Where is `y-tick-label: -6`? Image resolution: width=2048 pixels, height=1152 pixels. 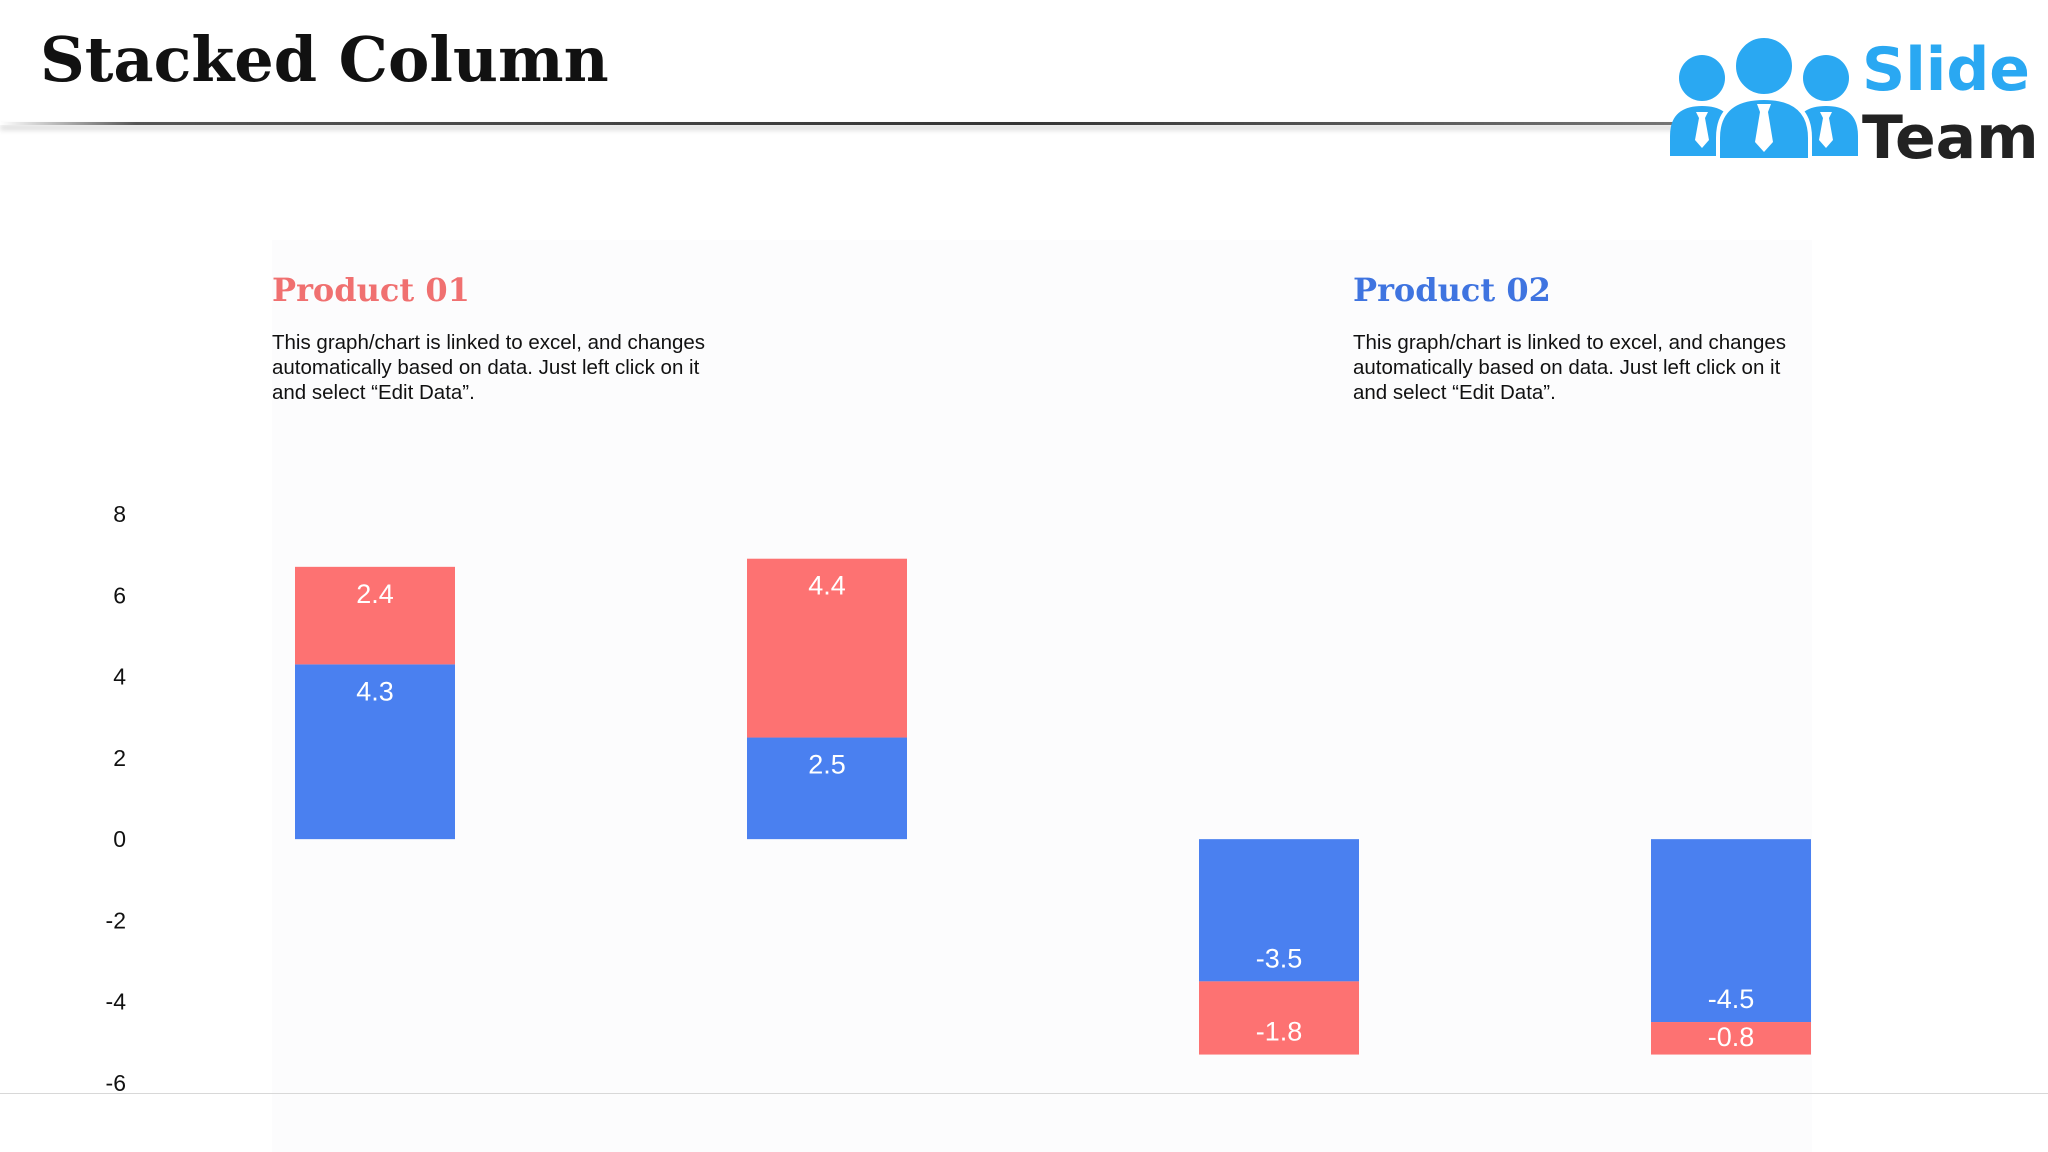 y-tick-label: -6 is located at coordinates (116, 1083).